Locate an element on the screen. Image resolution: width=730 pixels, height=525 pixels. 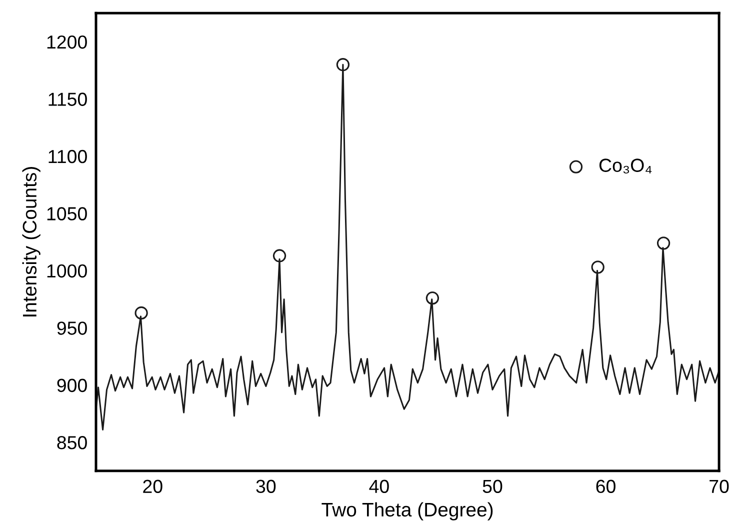
y-tick-label: 1200 is located at coordinates (67, 42).